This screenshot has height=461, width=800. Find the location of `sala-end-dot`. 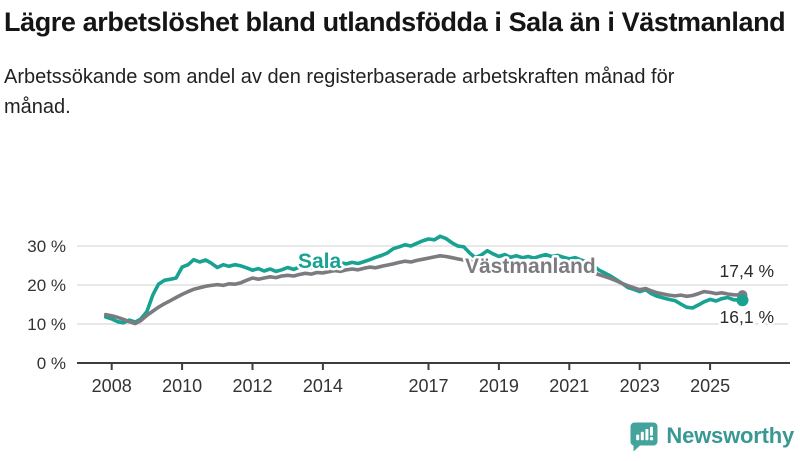

sala-end-dot is located at coordinates (742, 300).